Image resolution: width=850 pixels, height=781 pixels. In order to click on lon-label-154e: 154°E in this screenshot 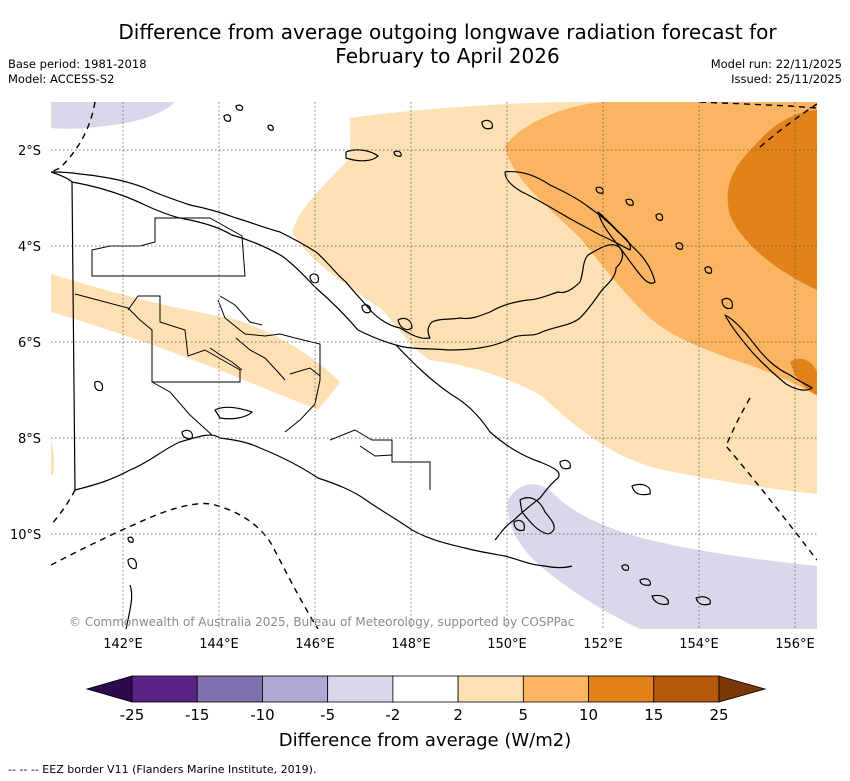, I will do `click(699, 644)`.